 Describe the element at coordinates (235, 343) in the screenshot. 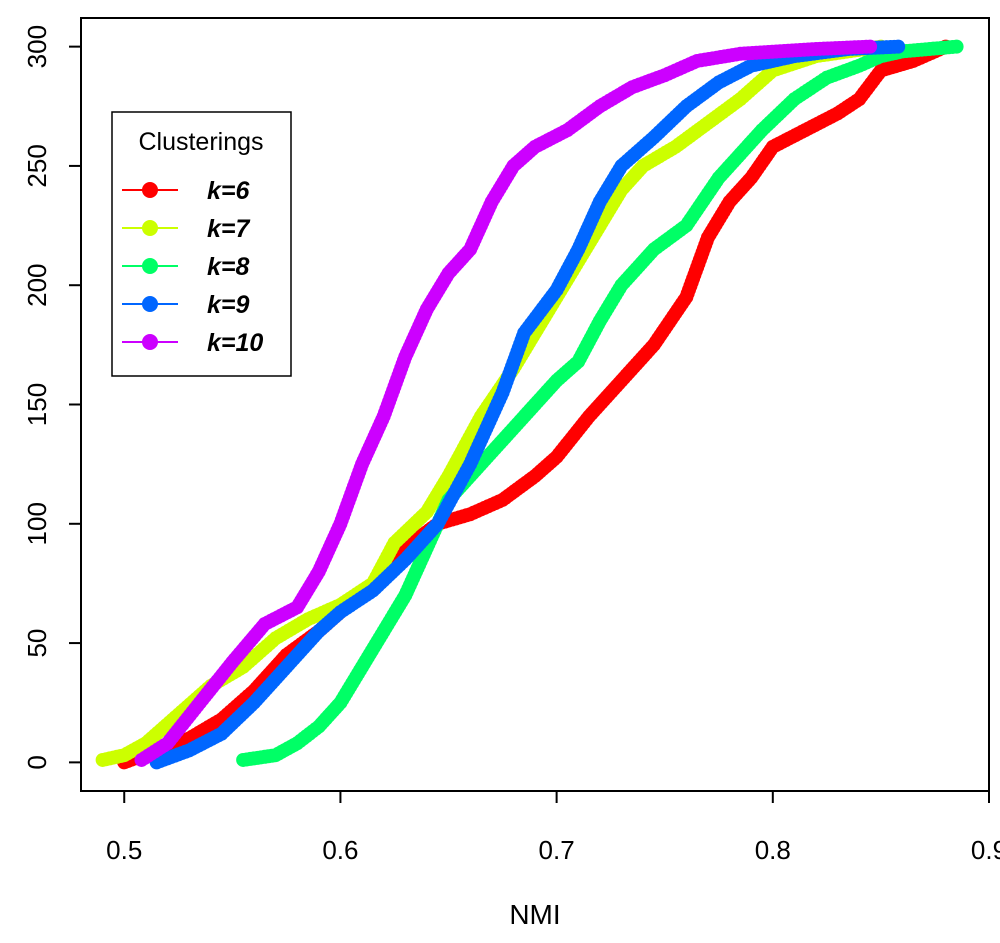

I see `legend-label: k=10` at that location.